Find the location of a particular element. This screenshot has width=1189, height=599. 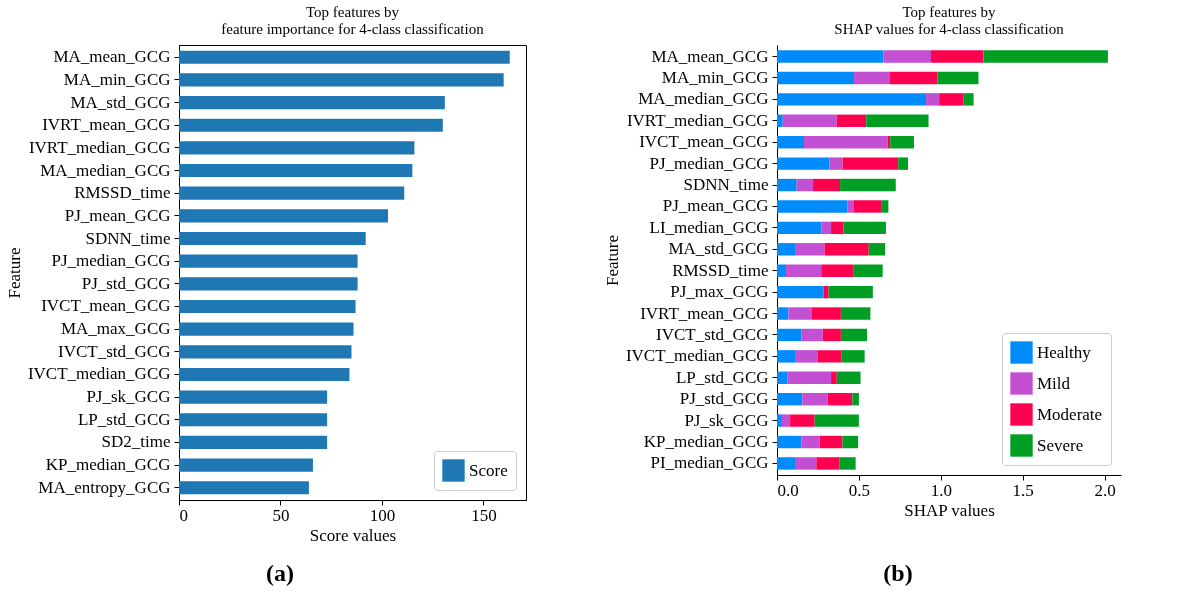

x-tick-label: 100 is located at coordinates (382, 515).